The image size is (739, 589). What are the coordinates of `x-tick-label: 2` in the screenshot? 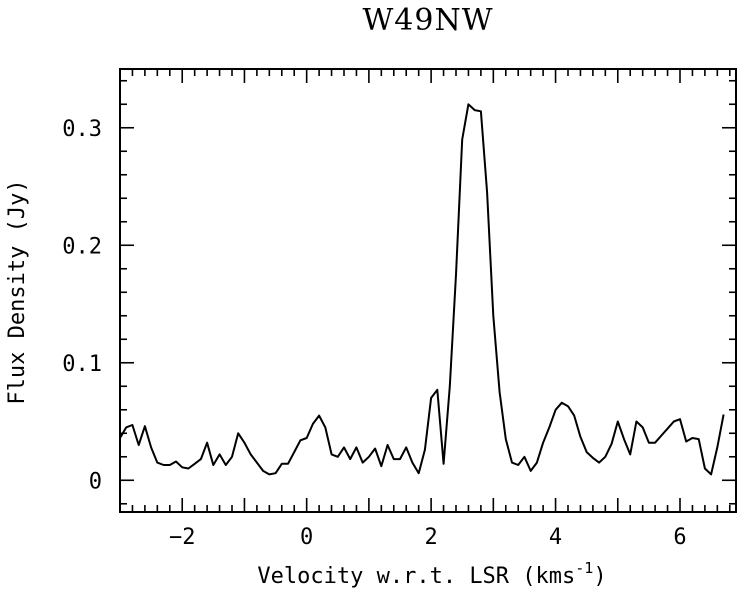 It's located at (430, 537).